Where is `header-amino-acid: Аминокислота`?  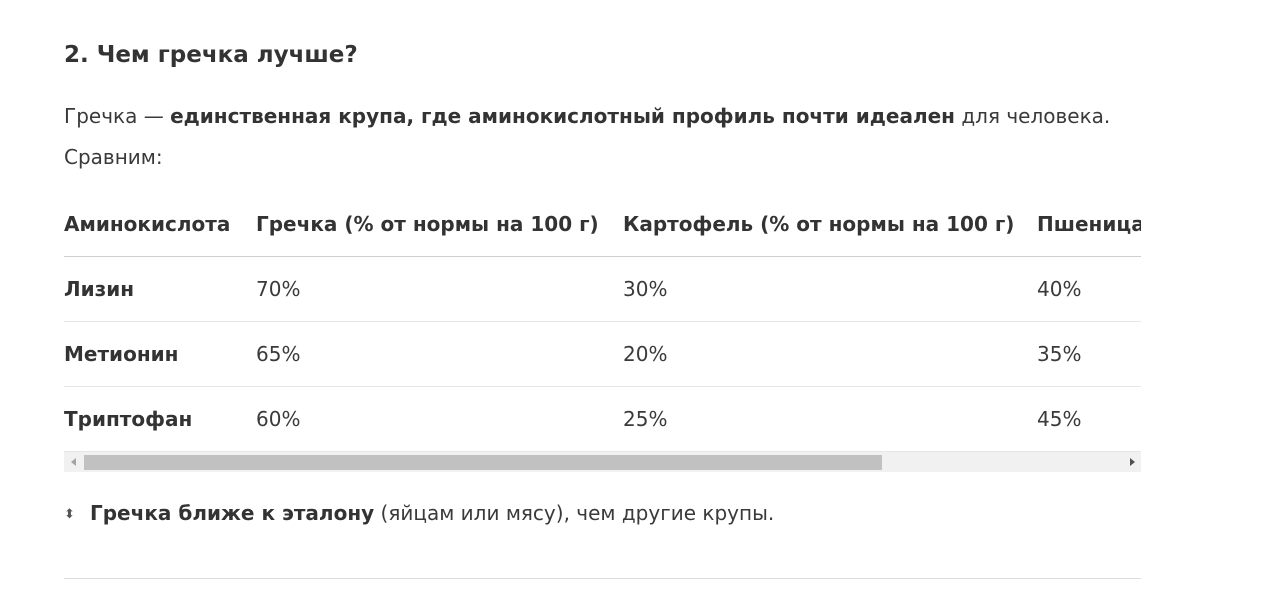
header-amino-acid: Аминокислота is located at coordinates (160, 224).